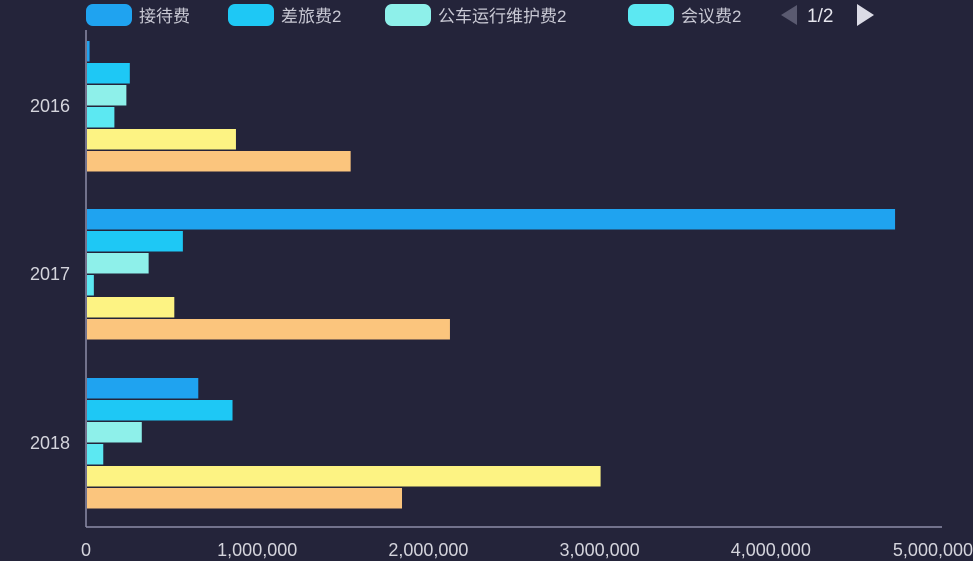 This screenshot has height=561, width=973. I want to click on x-tick-label-2: 2,000,000, so click(428, 550).